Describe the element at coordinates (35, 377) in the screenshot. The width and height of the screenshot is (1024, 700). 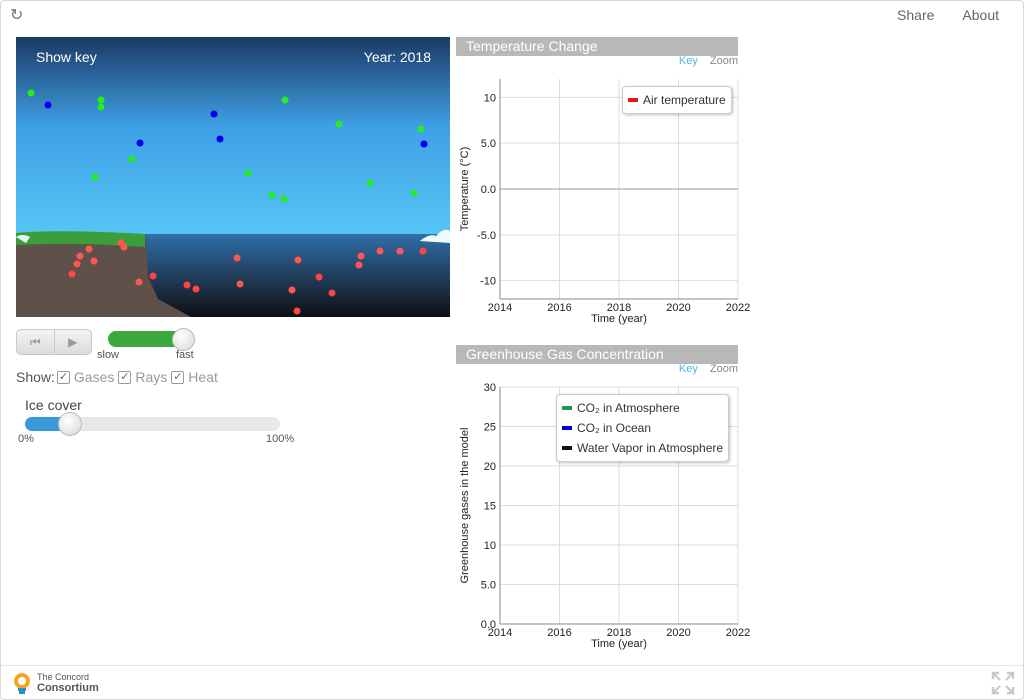
I see `show-label: Show:` at that location.